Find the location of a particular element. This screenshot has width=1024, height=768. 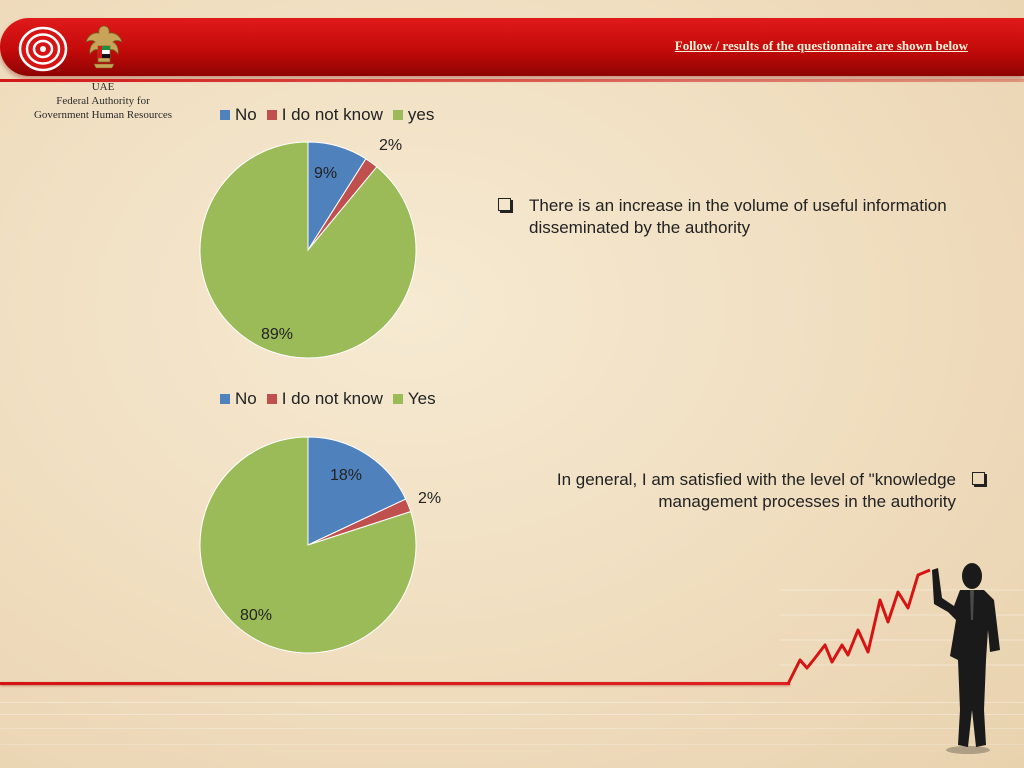

chart2-legend-label-yes: Yes is located at coordinates (421, 398).